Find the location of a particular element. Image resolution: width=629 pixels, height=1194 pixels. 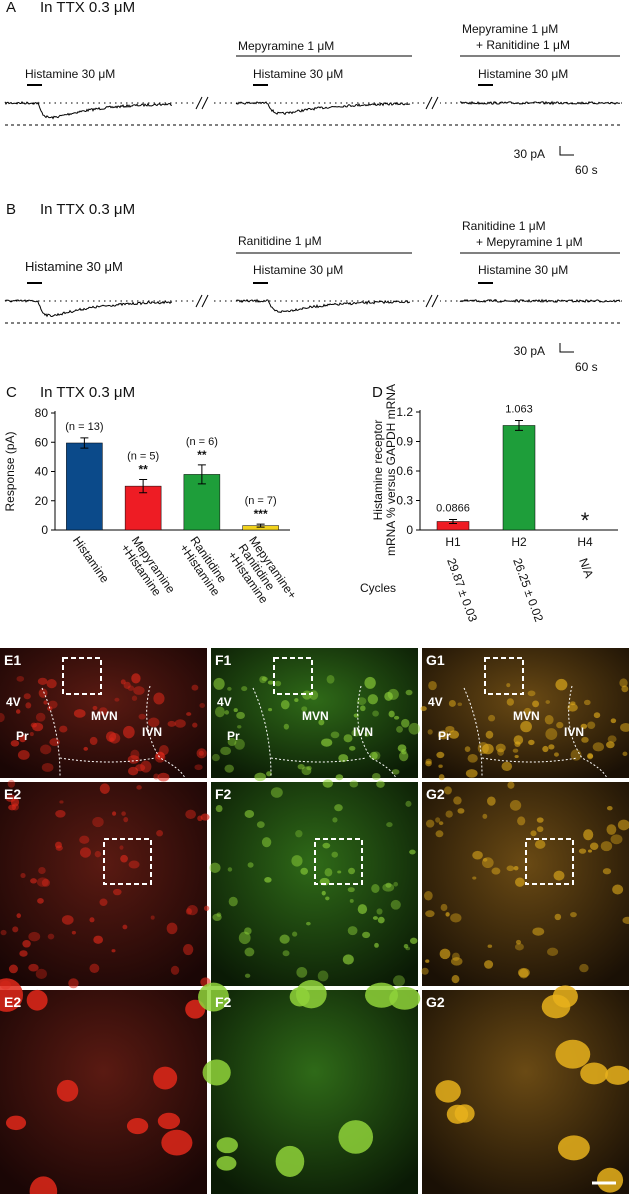

region-label: 4V is located at coordinates (224, 702).